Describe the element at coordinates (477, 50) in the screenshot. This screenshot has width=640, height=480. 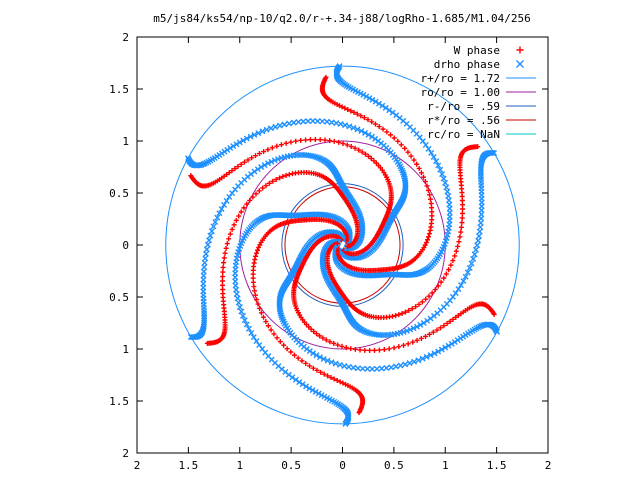
I see `legend-label: W phase` at that location.